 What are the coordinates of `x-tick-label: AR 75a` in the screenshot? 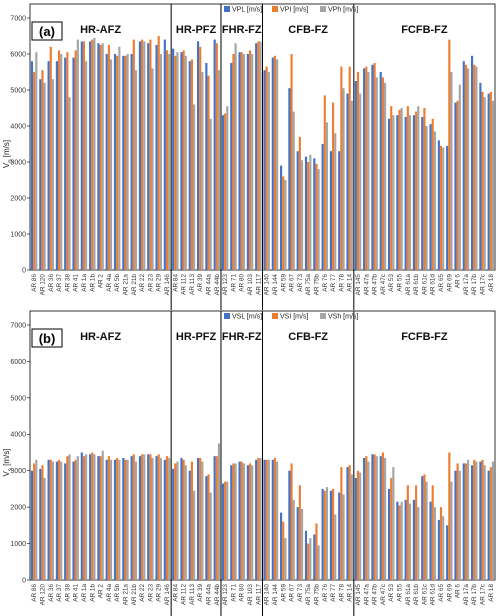 It's located at (308, 285).